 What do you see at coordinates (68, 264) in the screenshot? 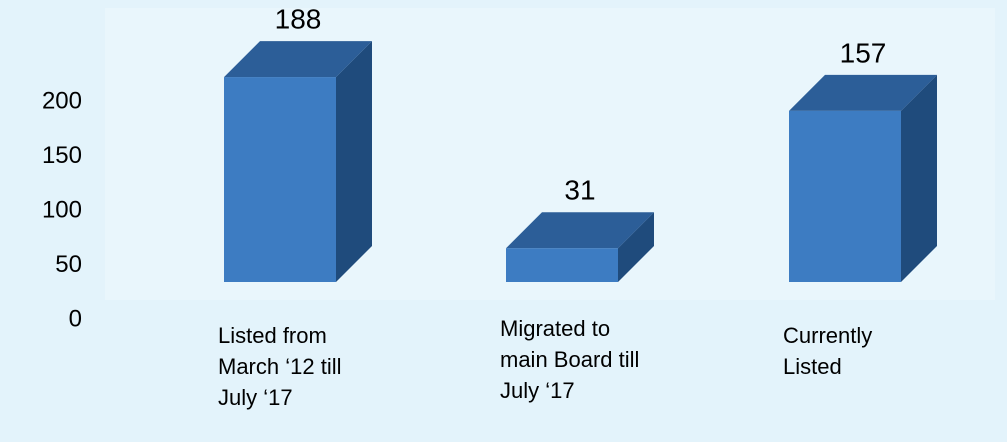
I see `y-tick-label: 50` at bounding box center [68, 264].